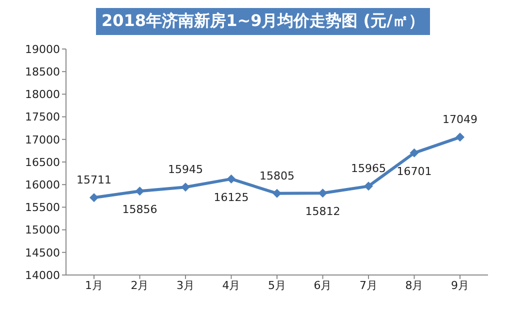 The image size is (510, 330). What do you see at coordinates (94, 285) in the screenshot?
I see `x-tick-label: 1月` at bounding box center [94, 285].